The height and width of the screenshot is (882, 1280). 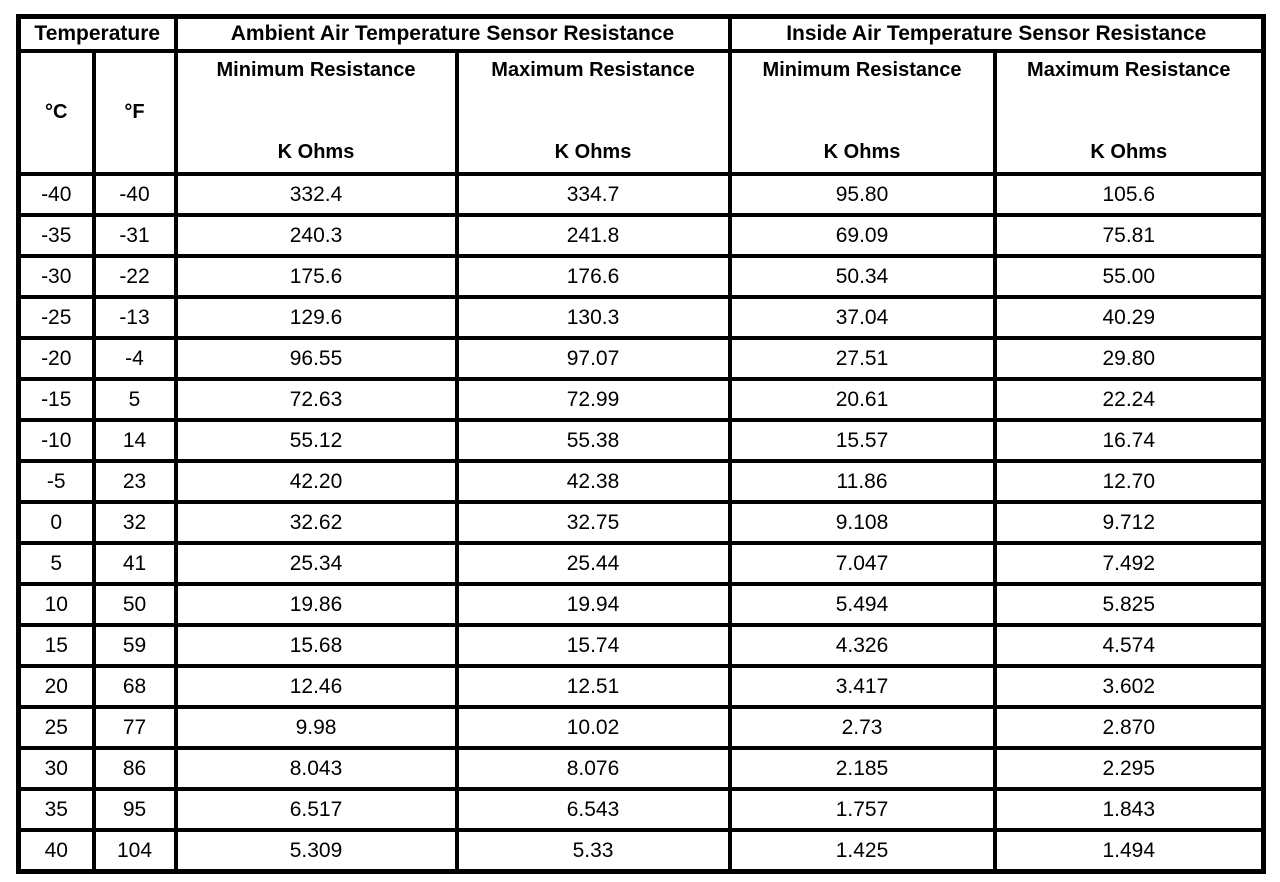 I want to click on cell-inside-min-resistance: 11.86, so click(x=862, y=481).